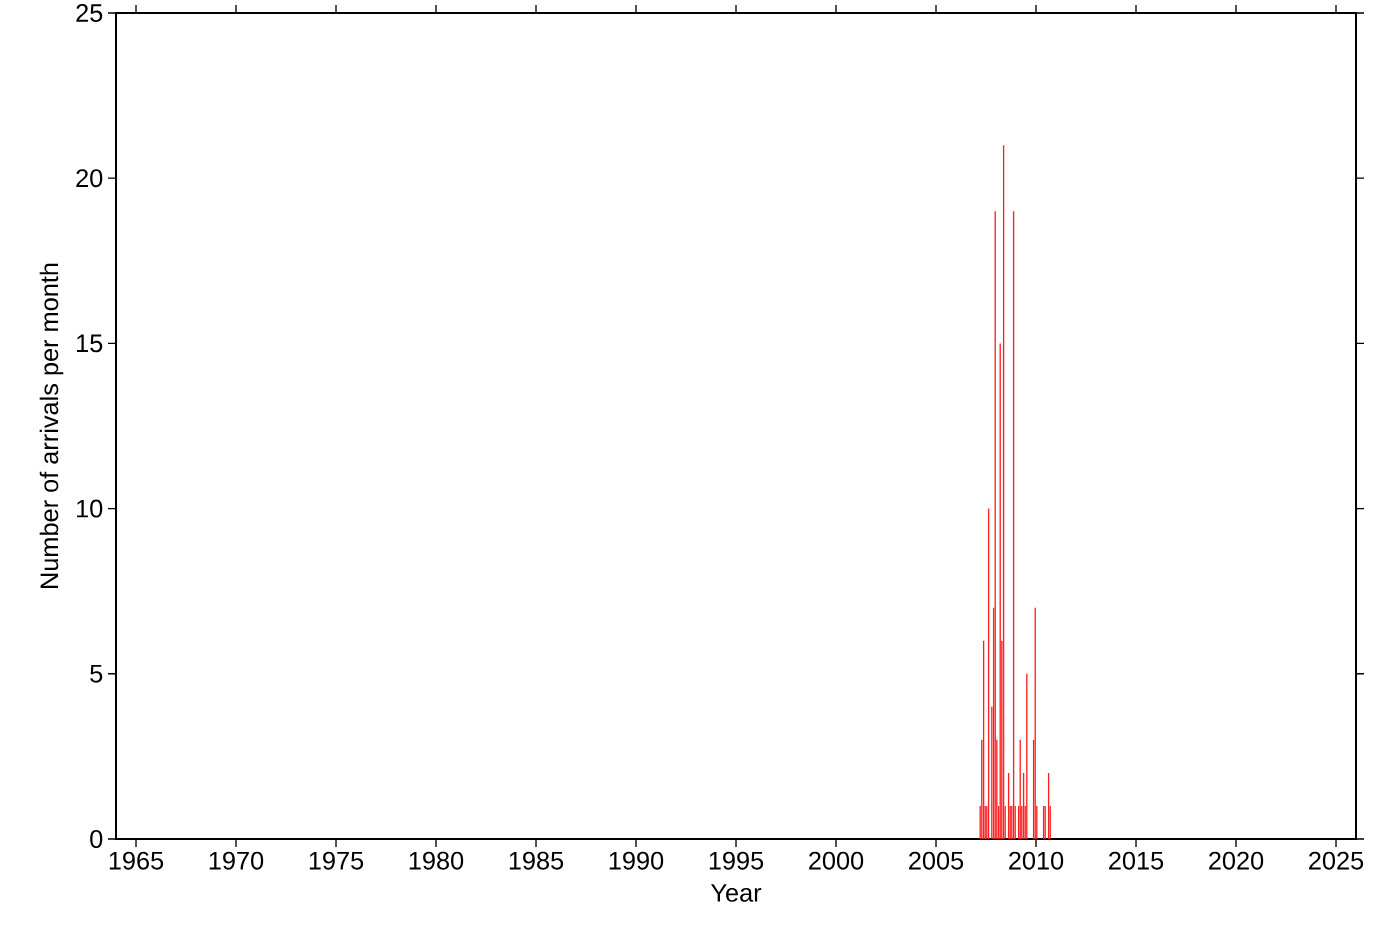 The height and width of the screenshot is (942, 1382). Describe the element at coordinates (336, 860) in the screenshot. I see `x-tick-label: 1975` at that location.